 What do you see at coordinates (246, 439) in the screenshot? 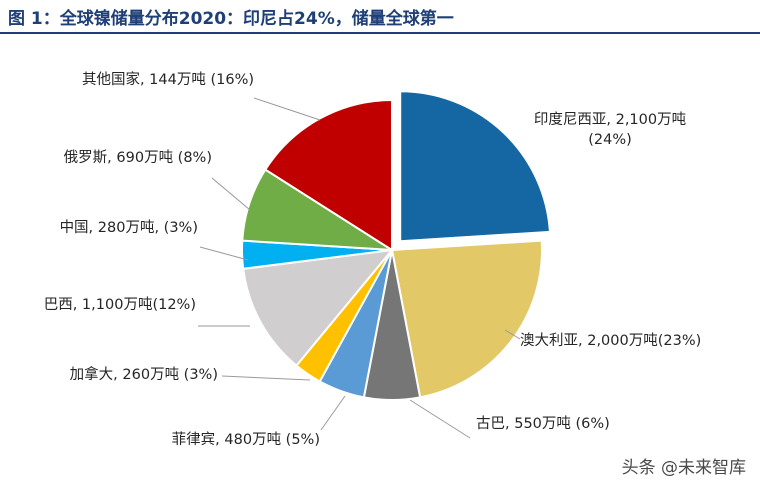
I see `slice-label-3-line-0: 菲律宾, 480万吨 (5%)` at bounding box center [246, 439].